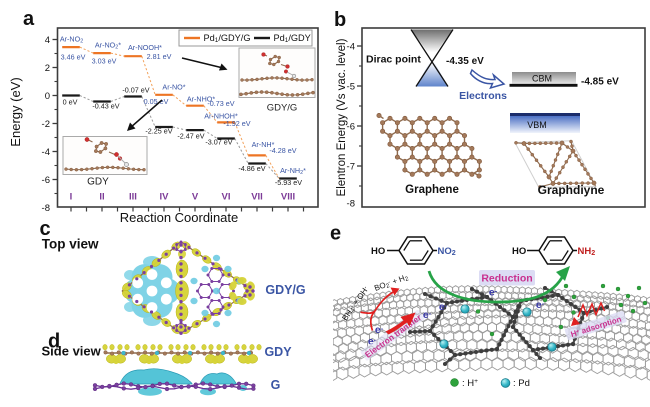  I want to click on svg-text: Ar-NOOH*, so click(145, 47).